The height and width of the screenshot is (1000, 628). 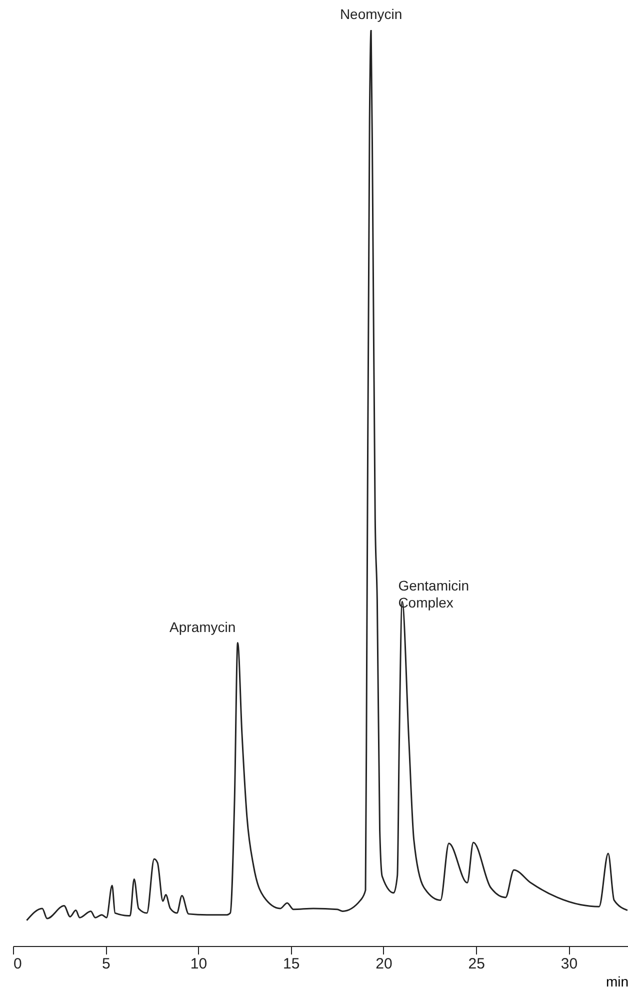 I want to click on annotation: Apramycin, so click(x=203, y=626).